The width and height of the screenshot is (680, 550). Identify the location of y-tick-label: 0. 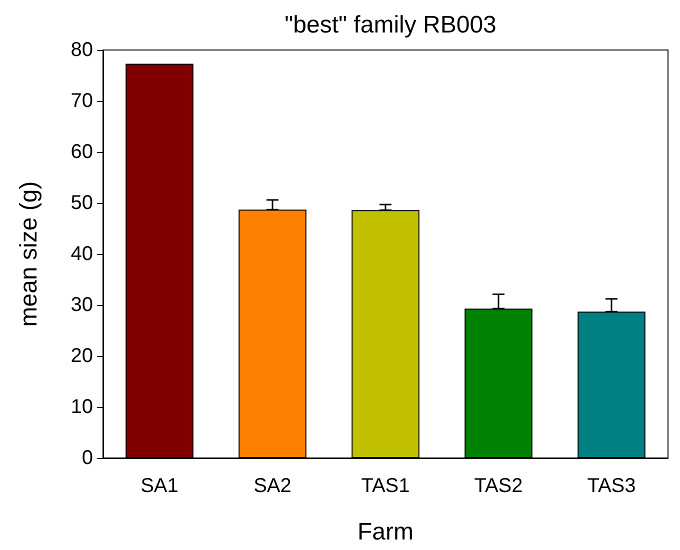
(87, 458).